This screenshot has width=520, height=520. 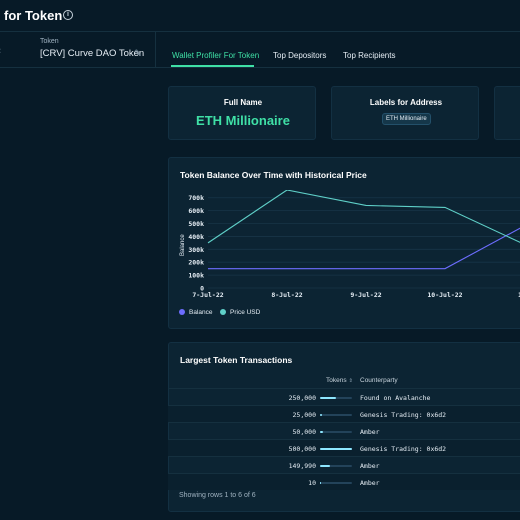 What do you see at coordinates (196, 250) in the screenshot?
I see `y-tick-label: 300k` at bounding box center [196, 250].